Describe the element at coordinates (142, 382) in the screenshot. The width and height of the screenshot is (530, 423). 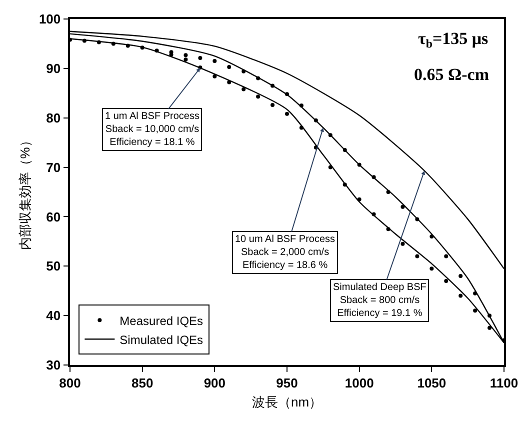
I see `x-tick-label: 850` at that location.